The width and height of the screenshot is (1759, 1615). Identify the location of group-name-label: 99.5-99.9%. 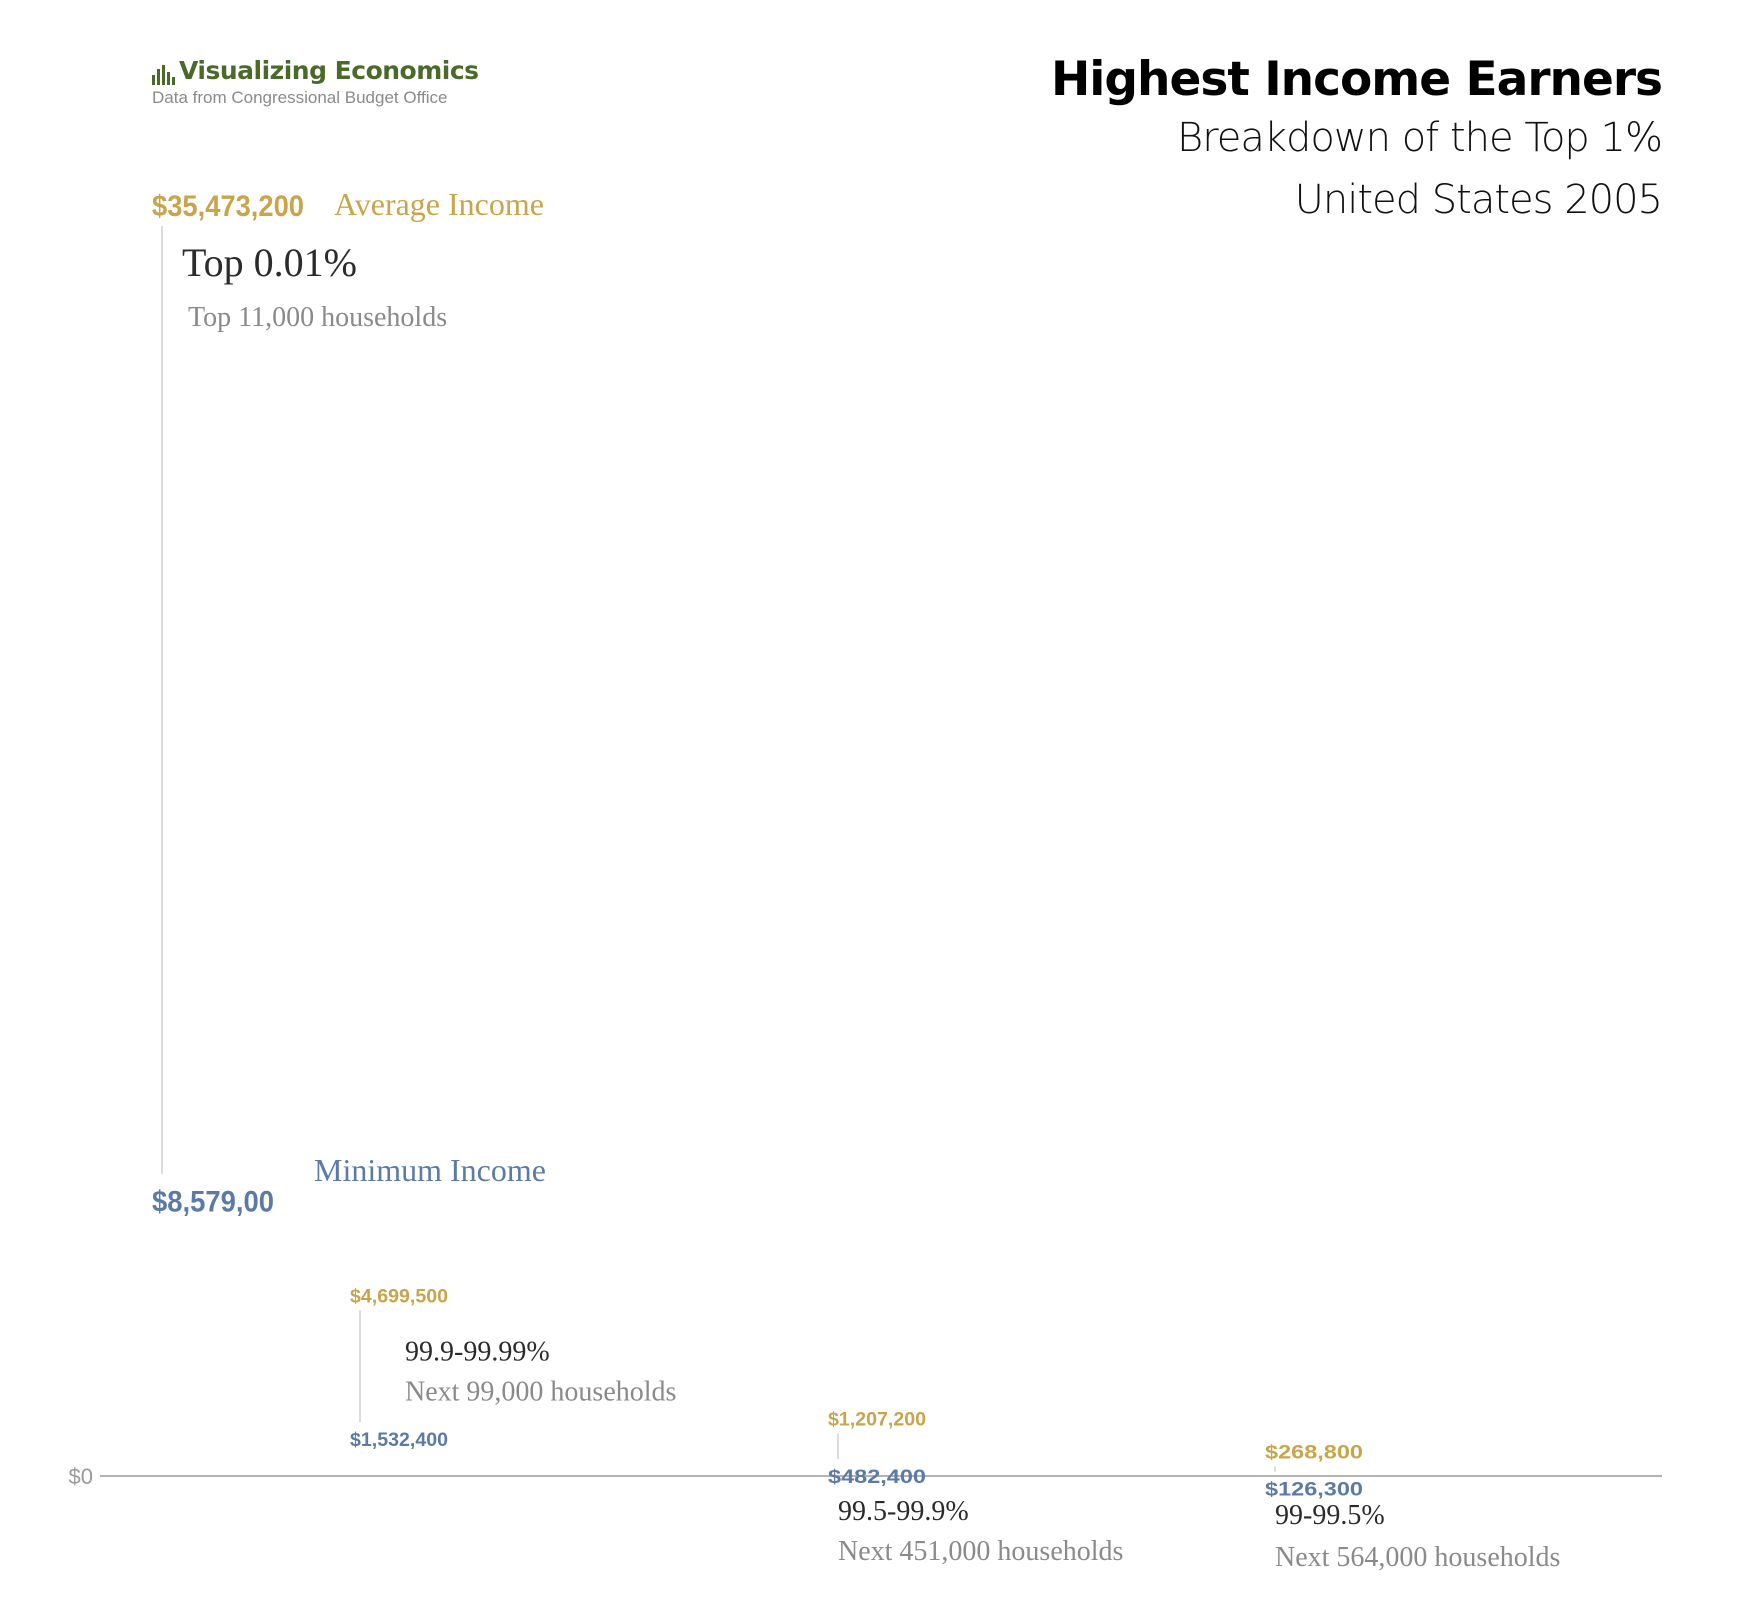
(903, 1511).